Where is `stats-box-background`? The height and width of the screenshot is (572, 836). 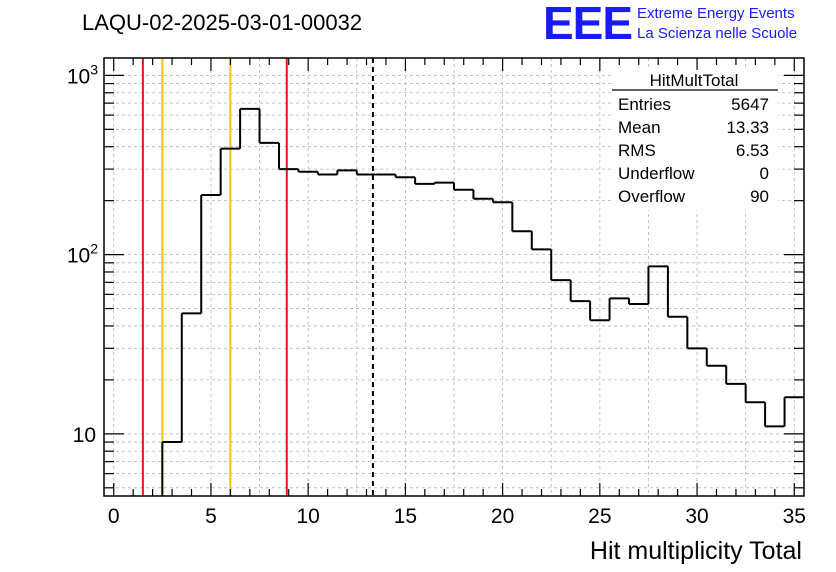
stats-box-background is located at coordinates (695, 140).